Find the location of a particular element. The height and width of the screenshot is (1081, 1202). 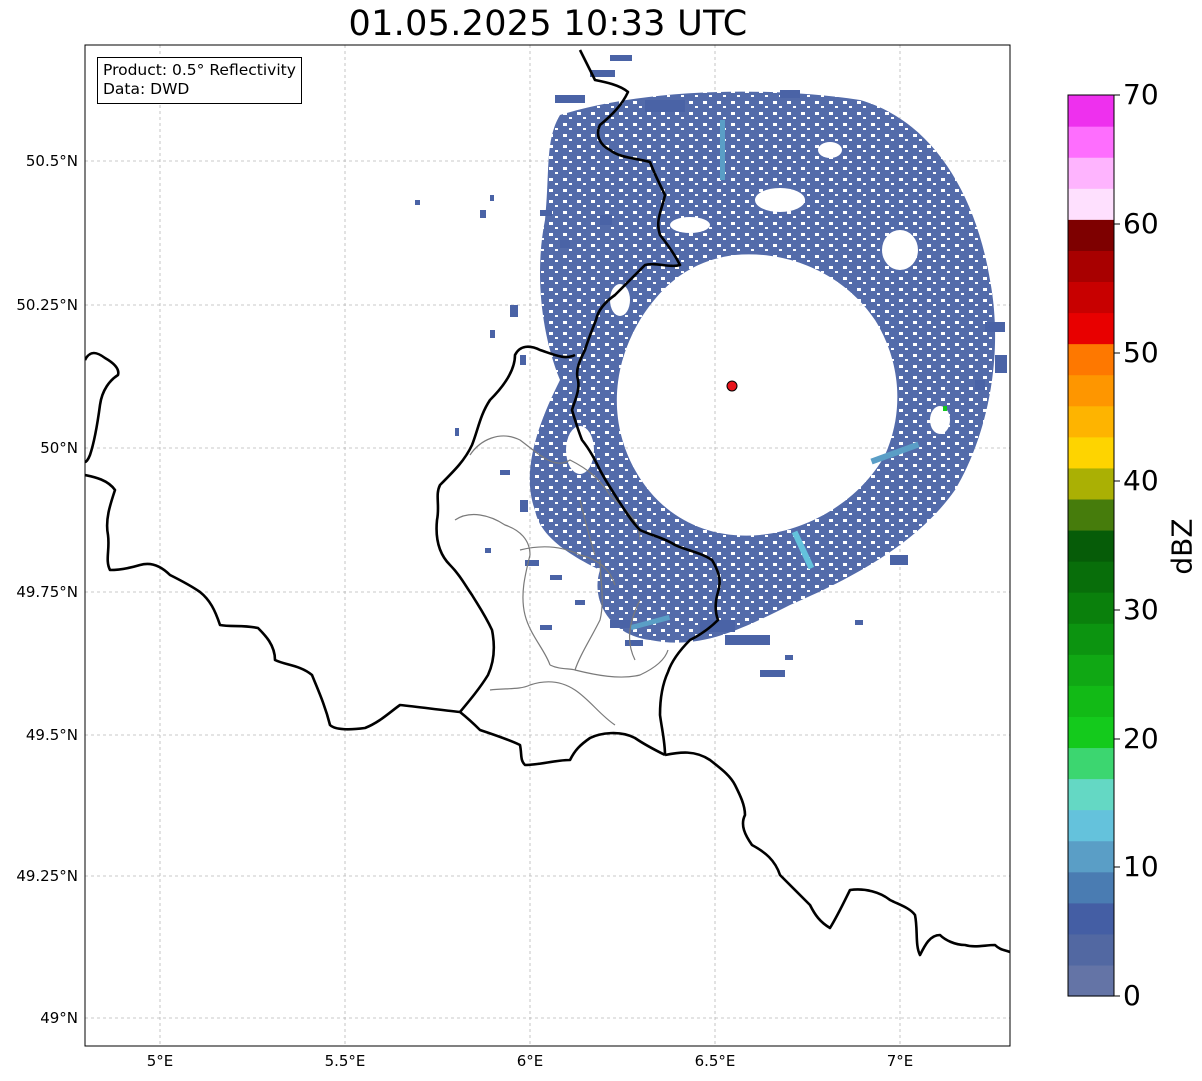

product-label: Product: 0.5° Reflectivity is located at coordinates (199, 70).